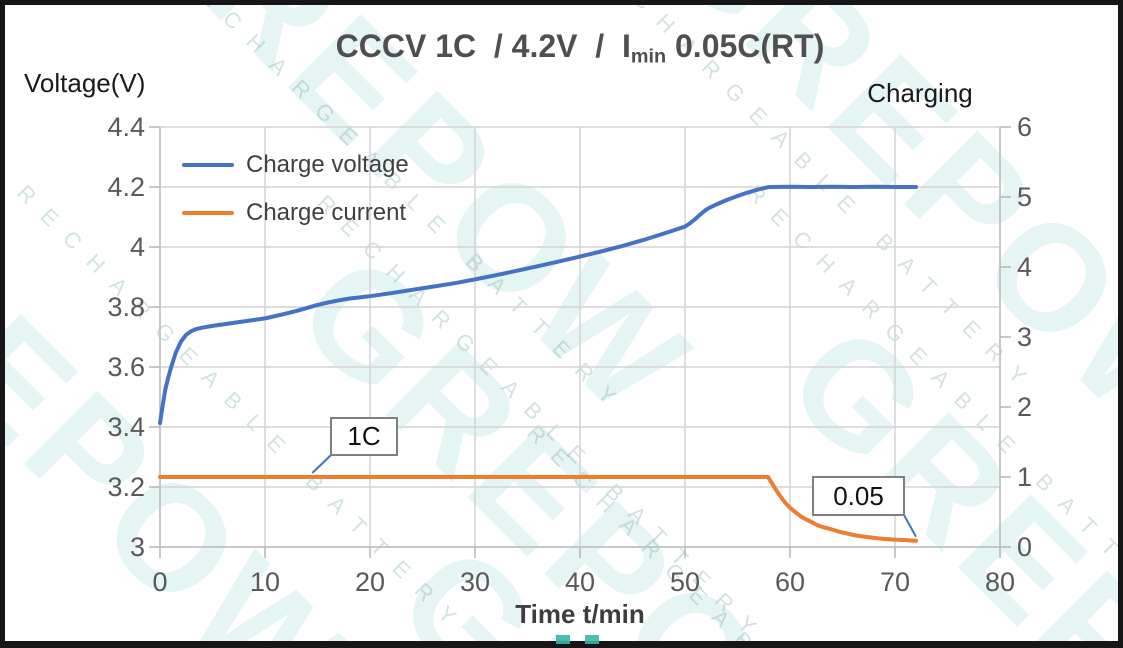 This screenshot has height=648, width=1123. What do you see at coordinates (648, 56) in the screenshot?
I see `chart-title-subscript: min` at bounding box center [648, 56].